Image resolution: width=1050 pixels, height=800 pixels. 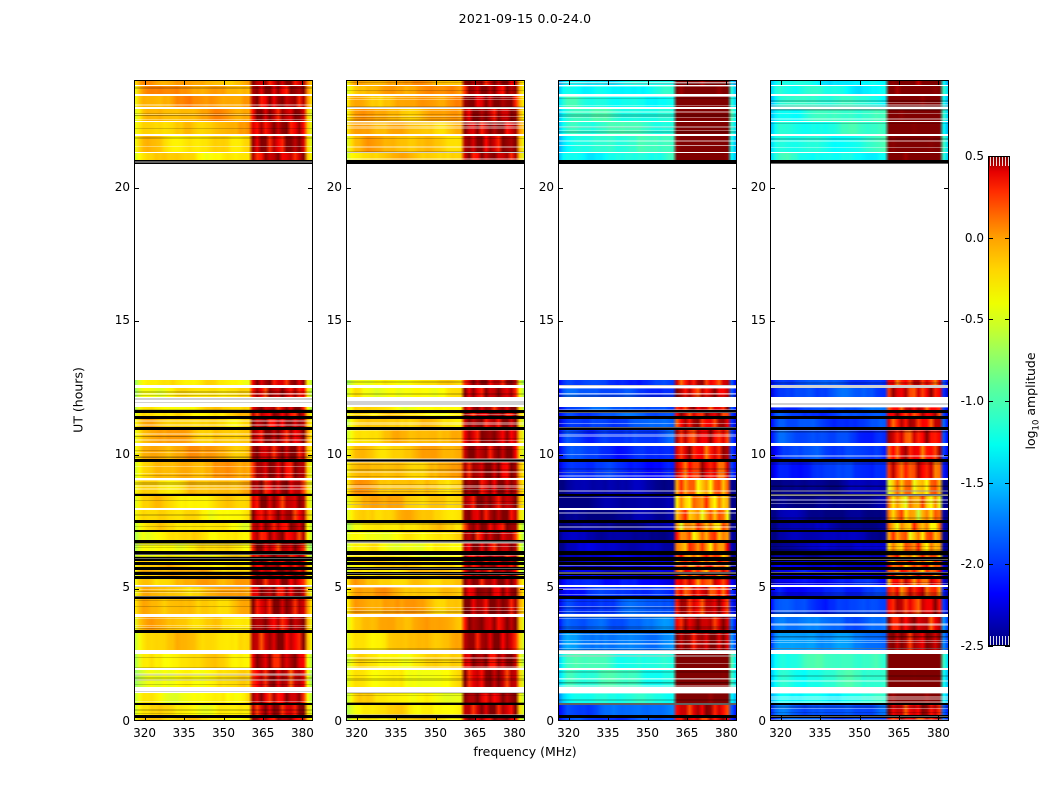 What do you see at coordinates (687, 733) in the screenshot?
I see `x-tick-label: 365` at bounding box center [687, 733].